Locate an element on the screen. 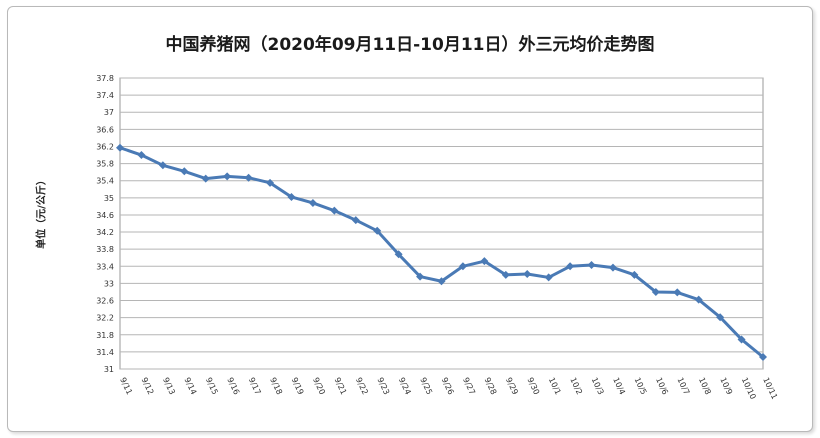 The width and height of the screenshot is (820, 438). y-tick-label: 33.8 is located at coordinates (105, 249).